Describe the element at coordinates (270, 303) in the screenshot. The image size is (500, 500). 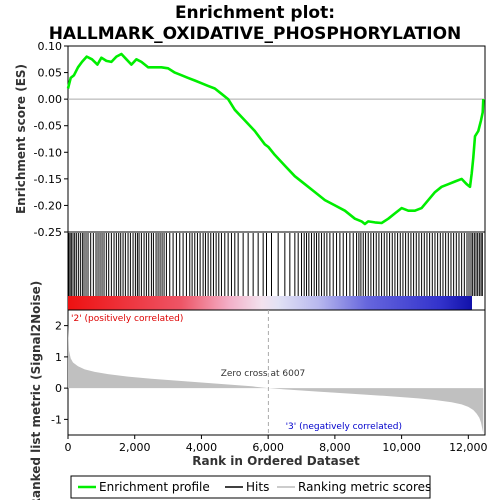
I see `rank-heat-bar` at that location.